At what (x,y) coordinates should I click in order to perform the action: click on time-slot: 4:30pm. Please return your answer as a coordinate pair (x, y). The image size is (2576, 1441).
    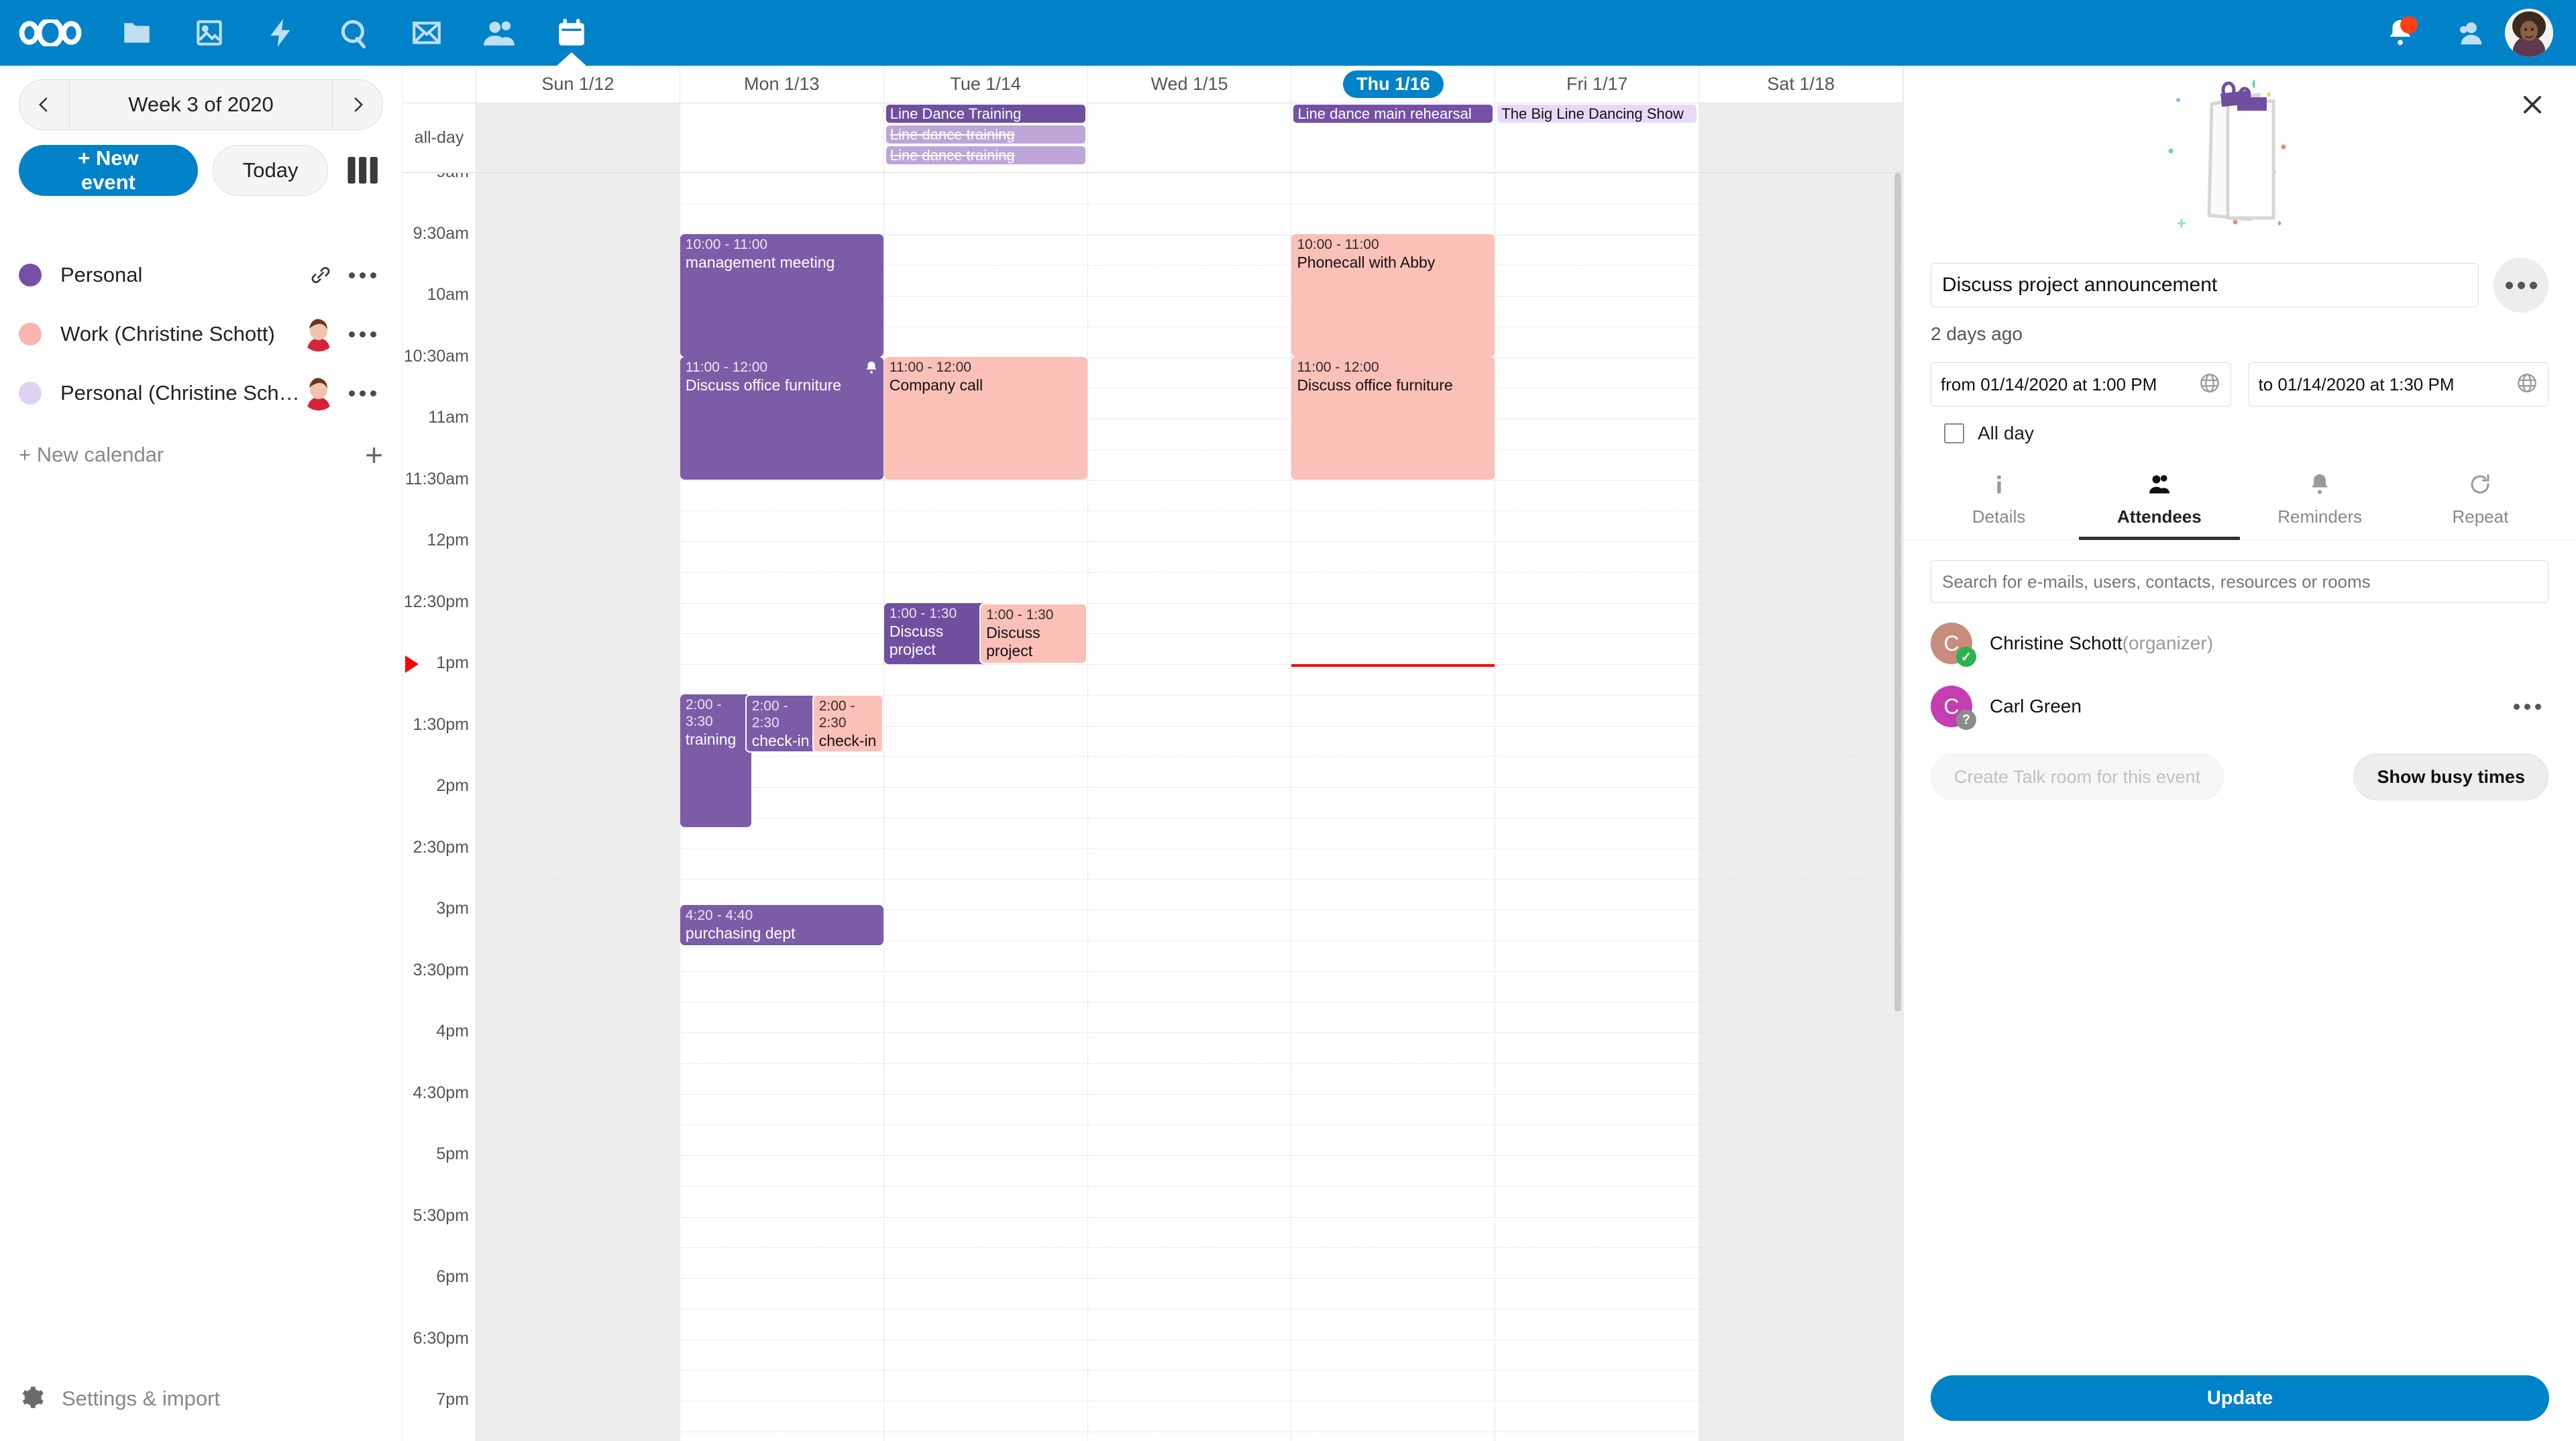
    Looking at the image, I should click on (439, 1119).